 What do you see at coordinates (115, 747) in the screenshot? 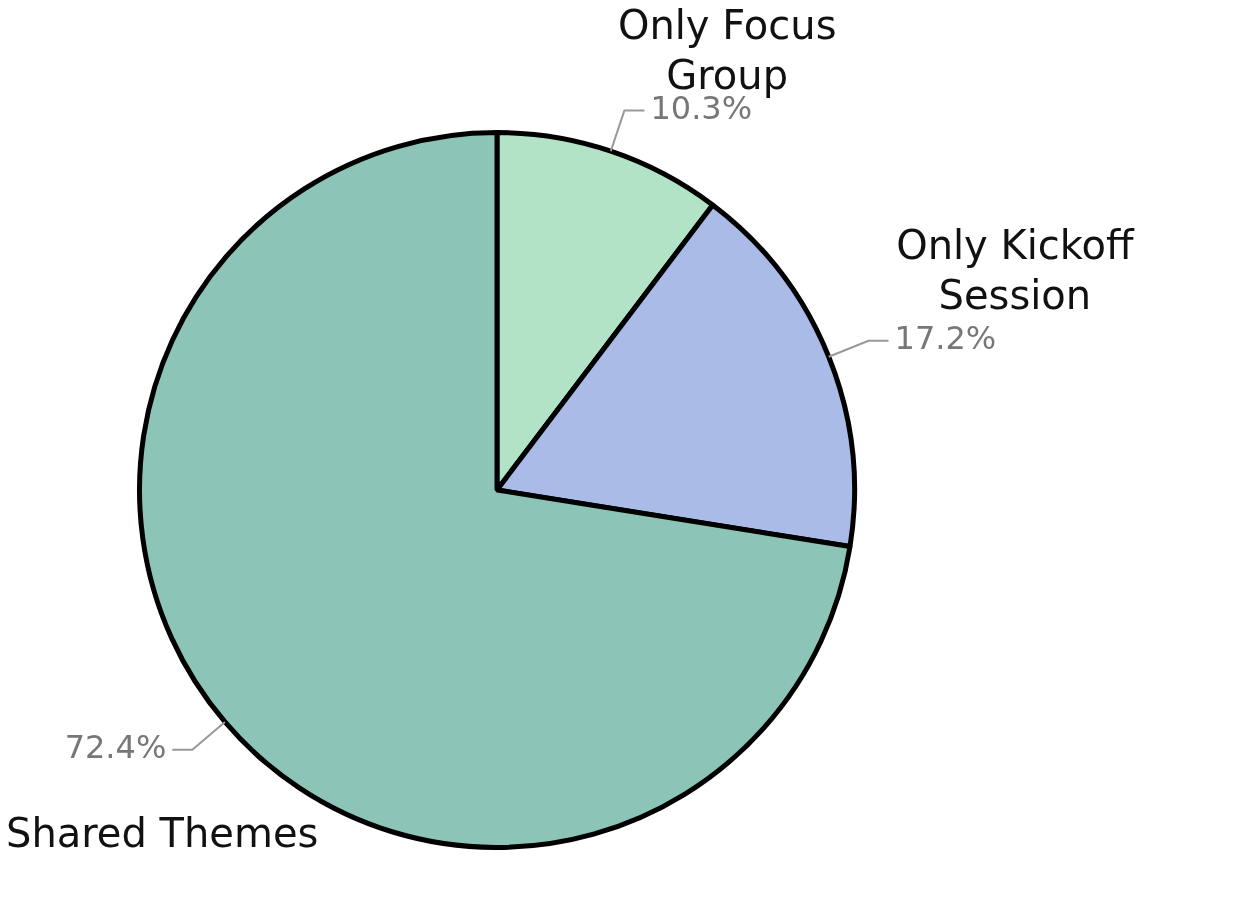
I see `data-label: 72.4%` at bounding box center [115, 747].